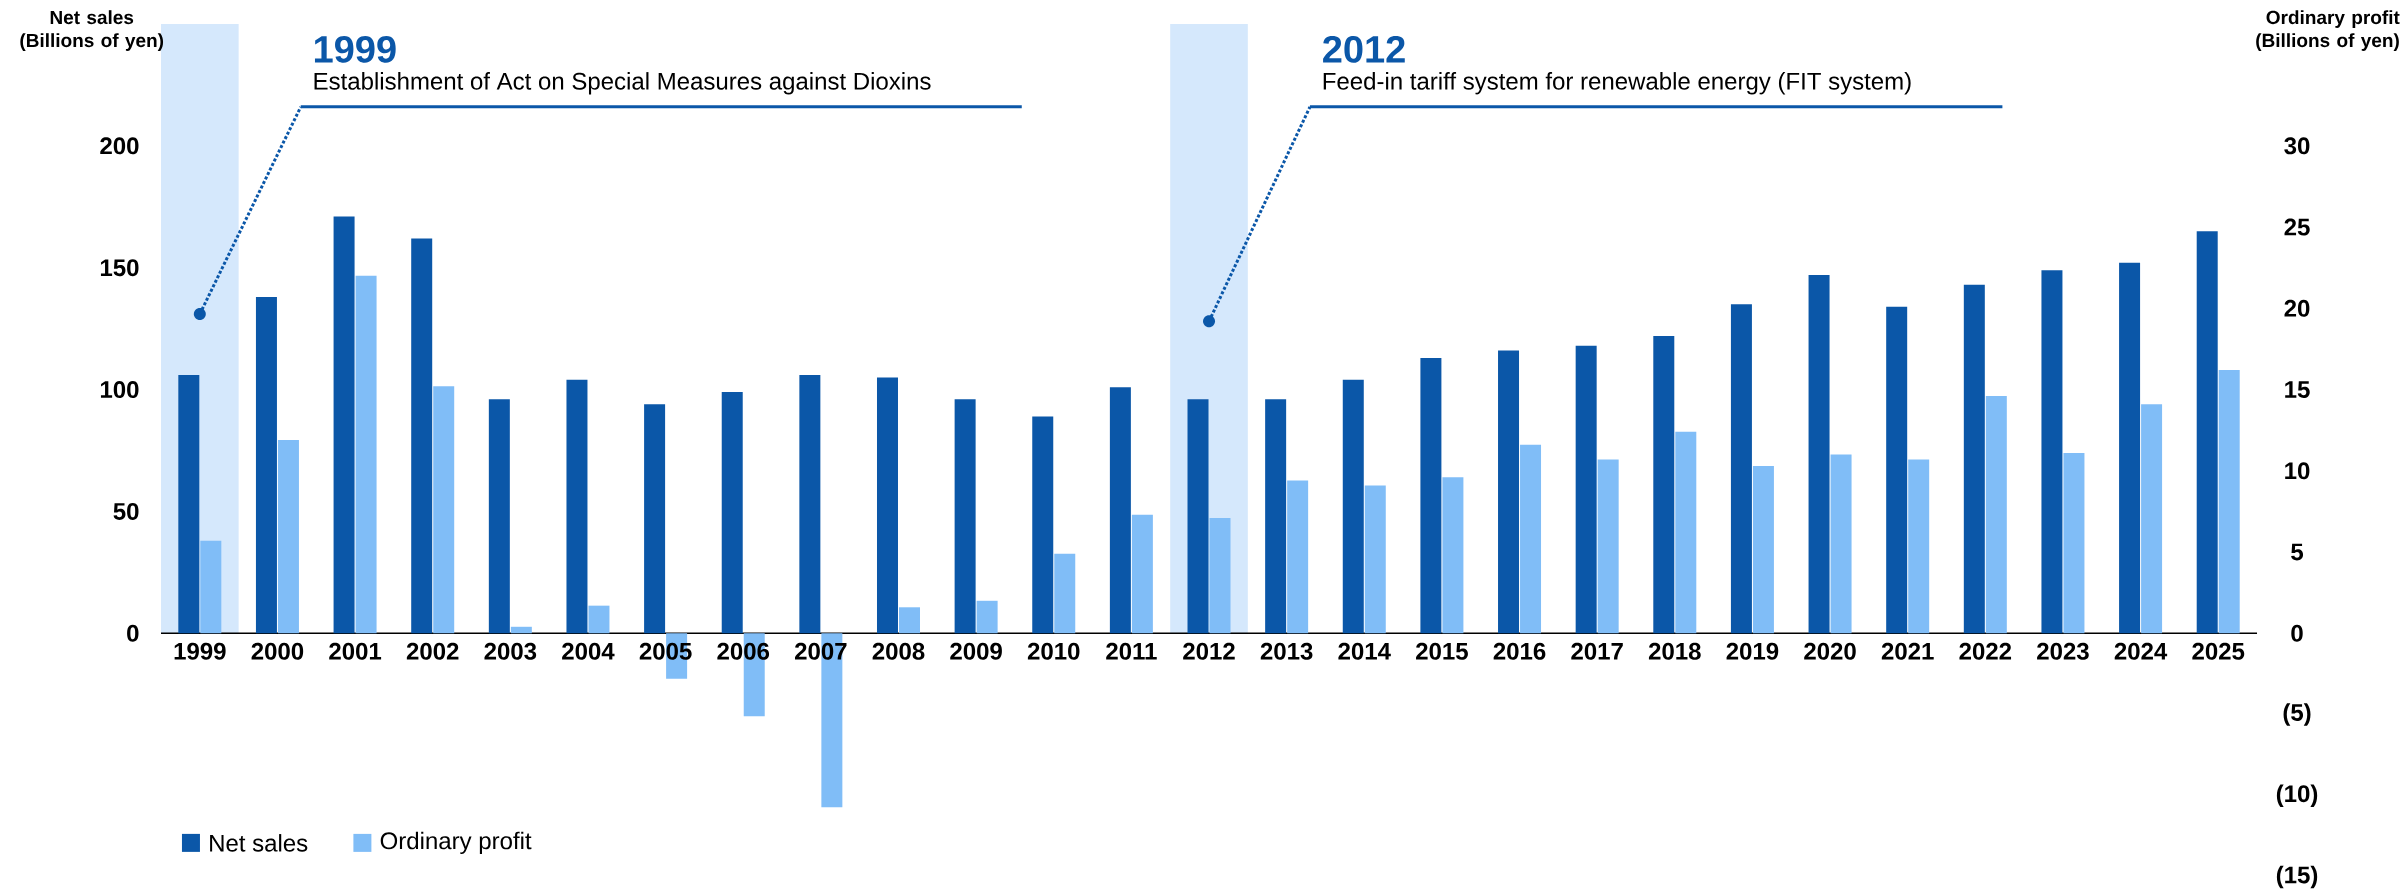 The width and height of the screenshot is (2405, 891). What do you see at coordinates (898, 651) in the screenshot?
I see `x-tick-label: 2008` at bounding box center [898, 651].